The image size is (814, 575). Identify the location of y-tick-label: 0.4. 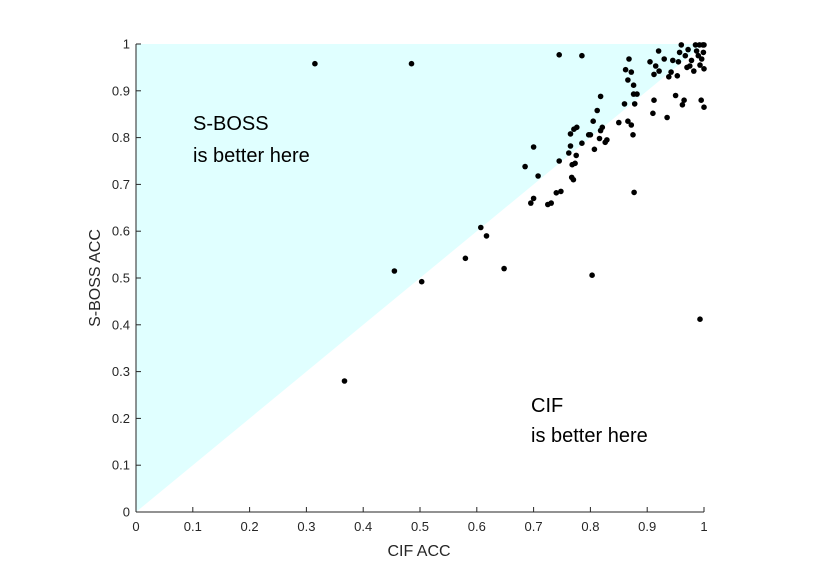
(121, 324).